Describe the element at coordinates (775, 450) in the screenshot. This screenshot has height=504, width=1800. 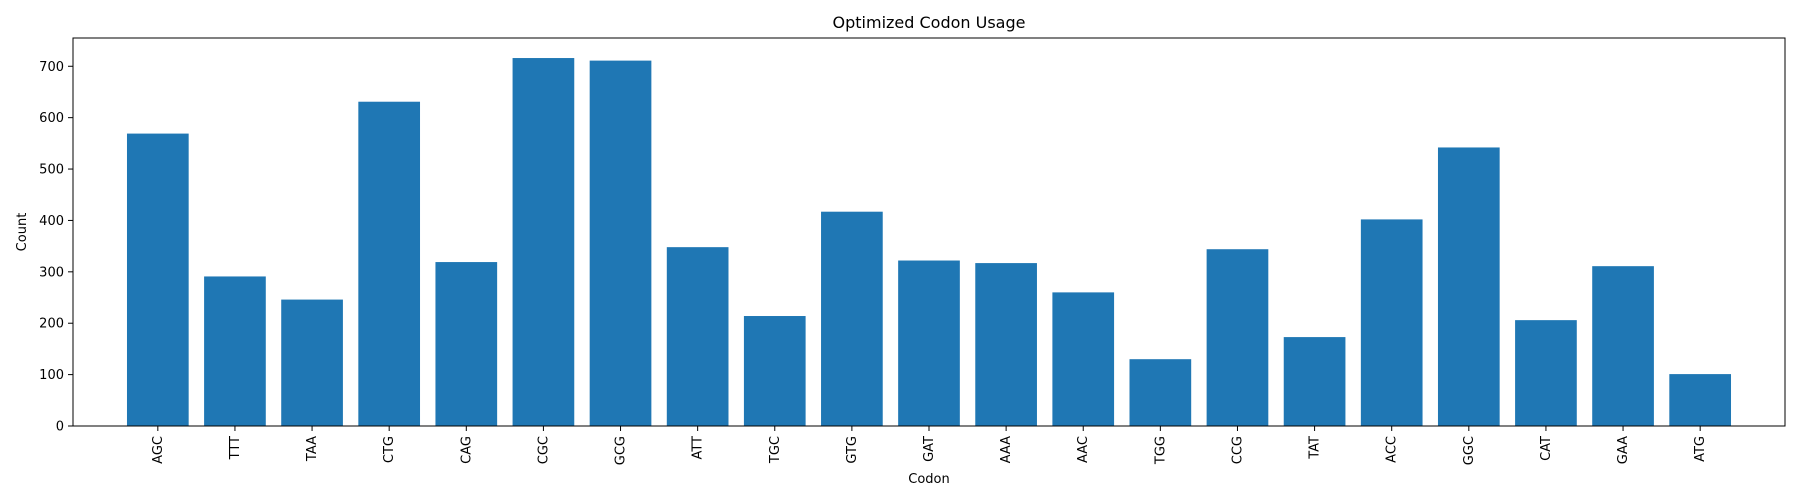
I see `x-tick-label: TGC` at that location.